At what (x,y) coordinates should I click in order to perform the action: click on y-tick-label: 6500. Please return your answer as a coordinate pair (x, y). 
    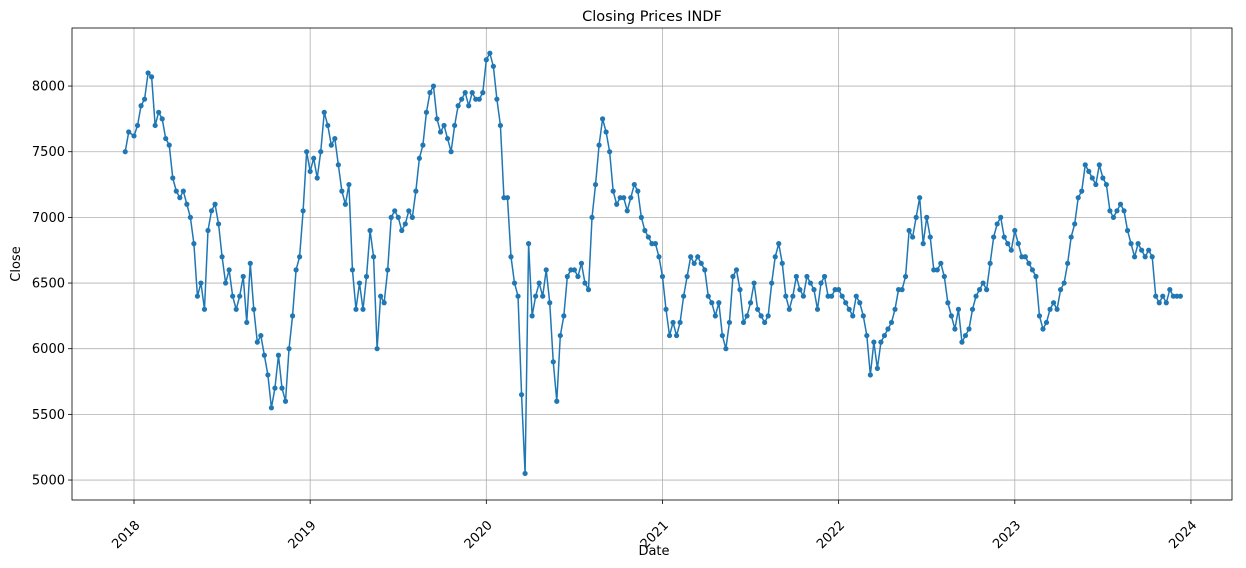
    Looking at the image, I should click on (48, 284).